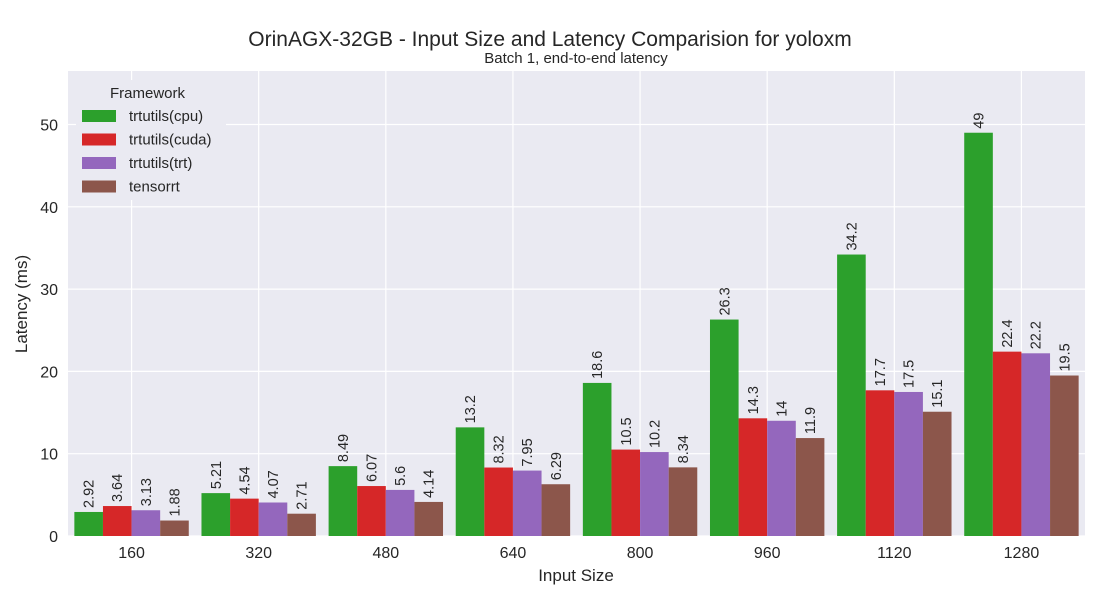 The height and width of the screenshot is (600, 1100). I want to click on bar-value-label: 8.32, so click(500, 449).